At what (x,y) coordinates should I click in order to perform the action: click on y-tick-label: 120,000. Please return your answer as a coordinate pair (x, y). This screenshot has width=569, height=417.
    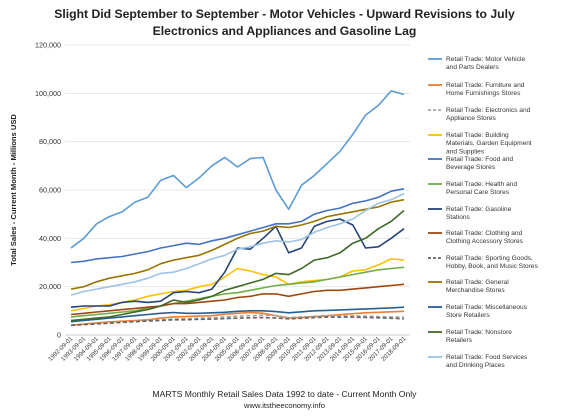
    Looking at the image, I should click on (48, 45).